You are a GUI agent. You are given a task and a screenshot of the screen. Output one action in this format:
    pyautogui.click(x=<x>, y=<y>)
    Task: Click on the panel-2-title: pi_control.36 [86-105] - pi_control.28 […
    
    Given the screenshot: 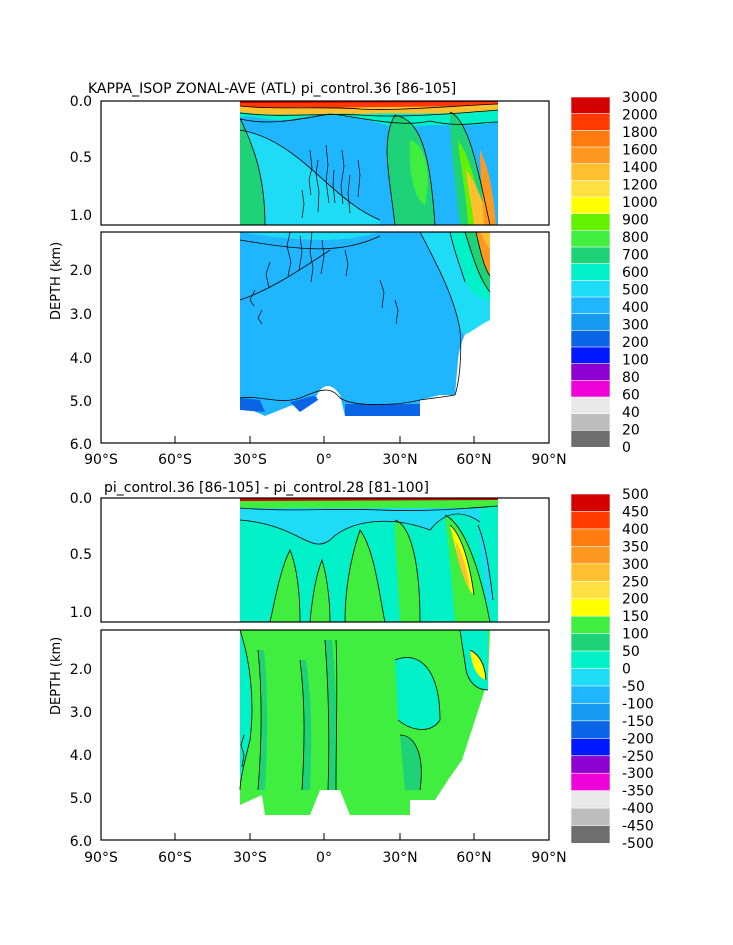 What is the action you would take?
    pyautogui.click(x=266, y=488)
    